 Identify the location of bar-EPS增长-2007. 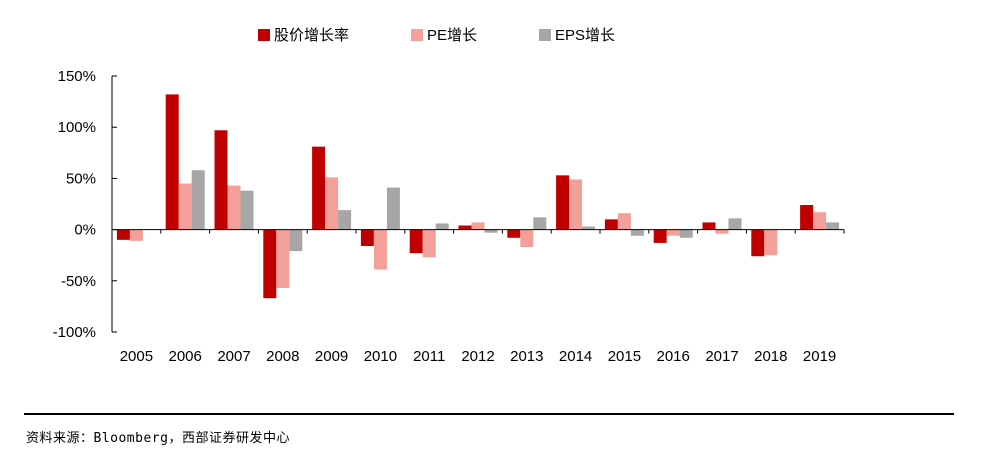
(247, 210).